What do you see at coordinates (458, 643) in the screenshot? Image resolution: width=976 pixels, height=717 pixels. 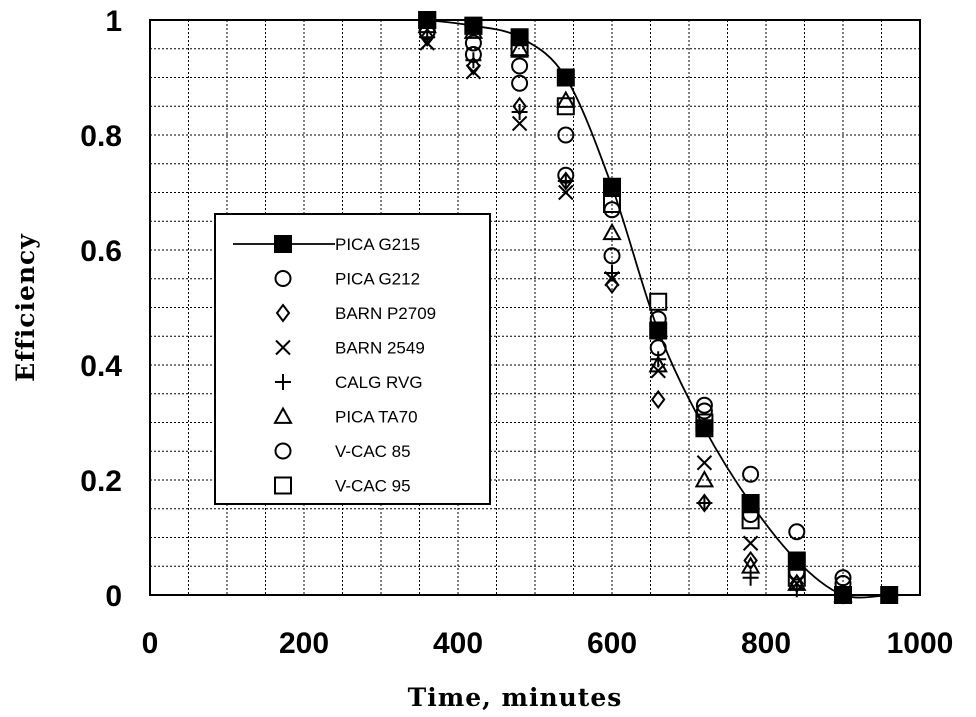 I see `x-tick-label: 400` at bounding box center [458, 643].